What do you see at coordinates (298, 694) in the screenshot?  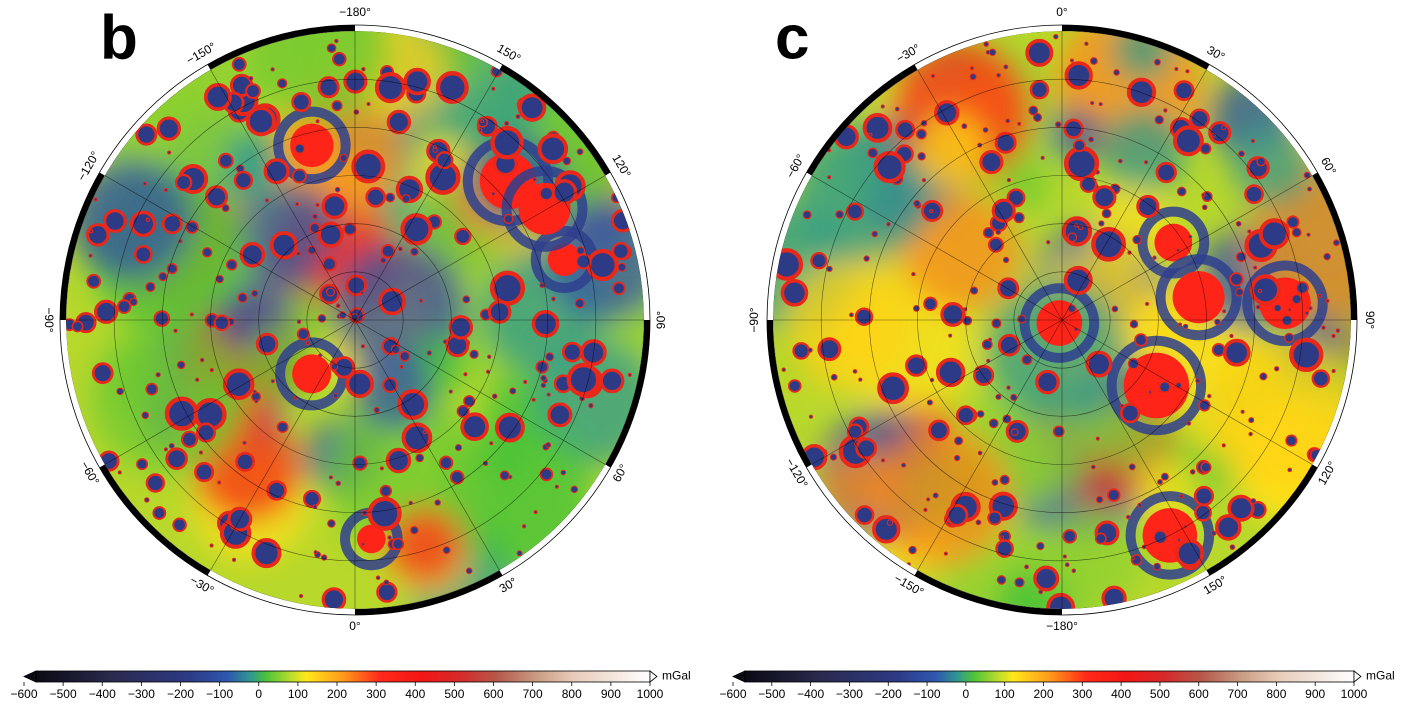 I see `colorbar-tick-label: 100` at bounding box center [298, 694].